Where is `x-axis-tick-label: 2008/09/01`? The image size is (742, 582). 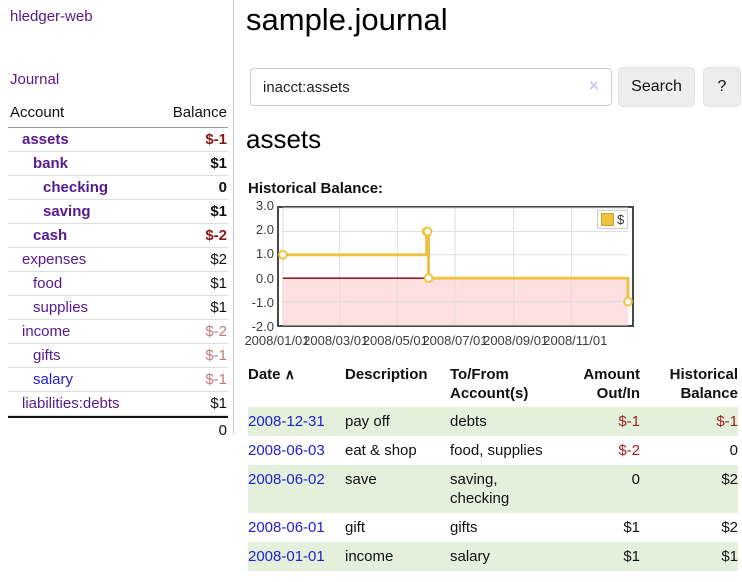
x-axis-tick-label: 2008/09/01 is located at coordinates (516, 340).